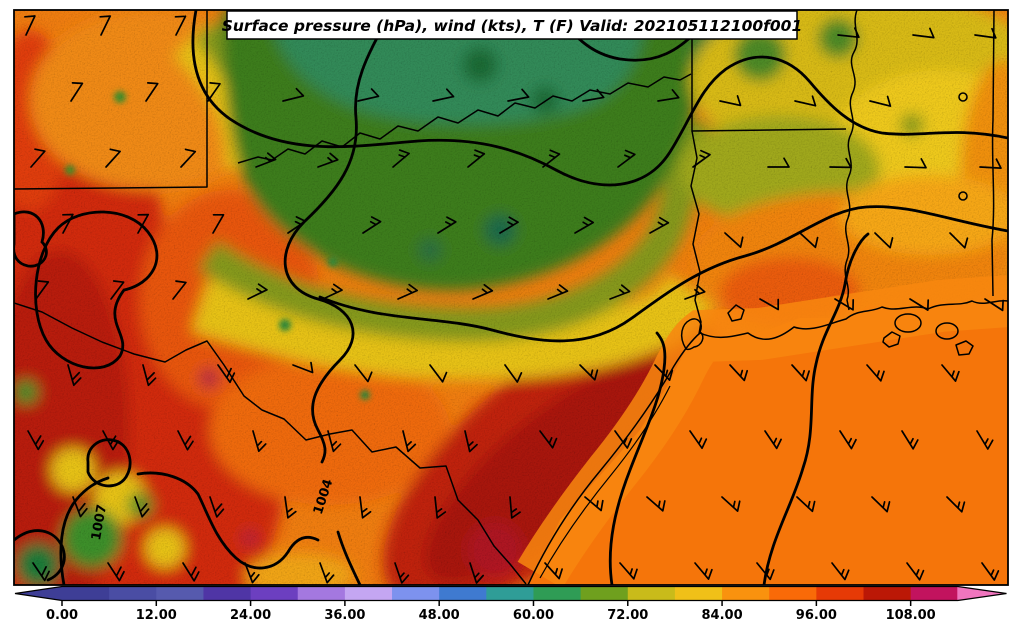 The image size is (1022, 633). What do you see at coordinates (96, 290) in the screenshot?
I see `isobar-closed-loop` at bounding box center [96, 290].